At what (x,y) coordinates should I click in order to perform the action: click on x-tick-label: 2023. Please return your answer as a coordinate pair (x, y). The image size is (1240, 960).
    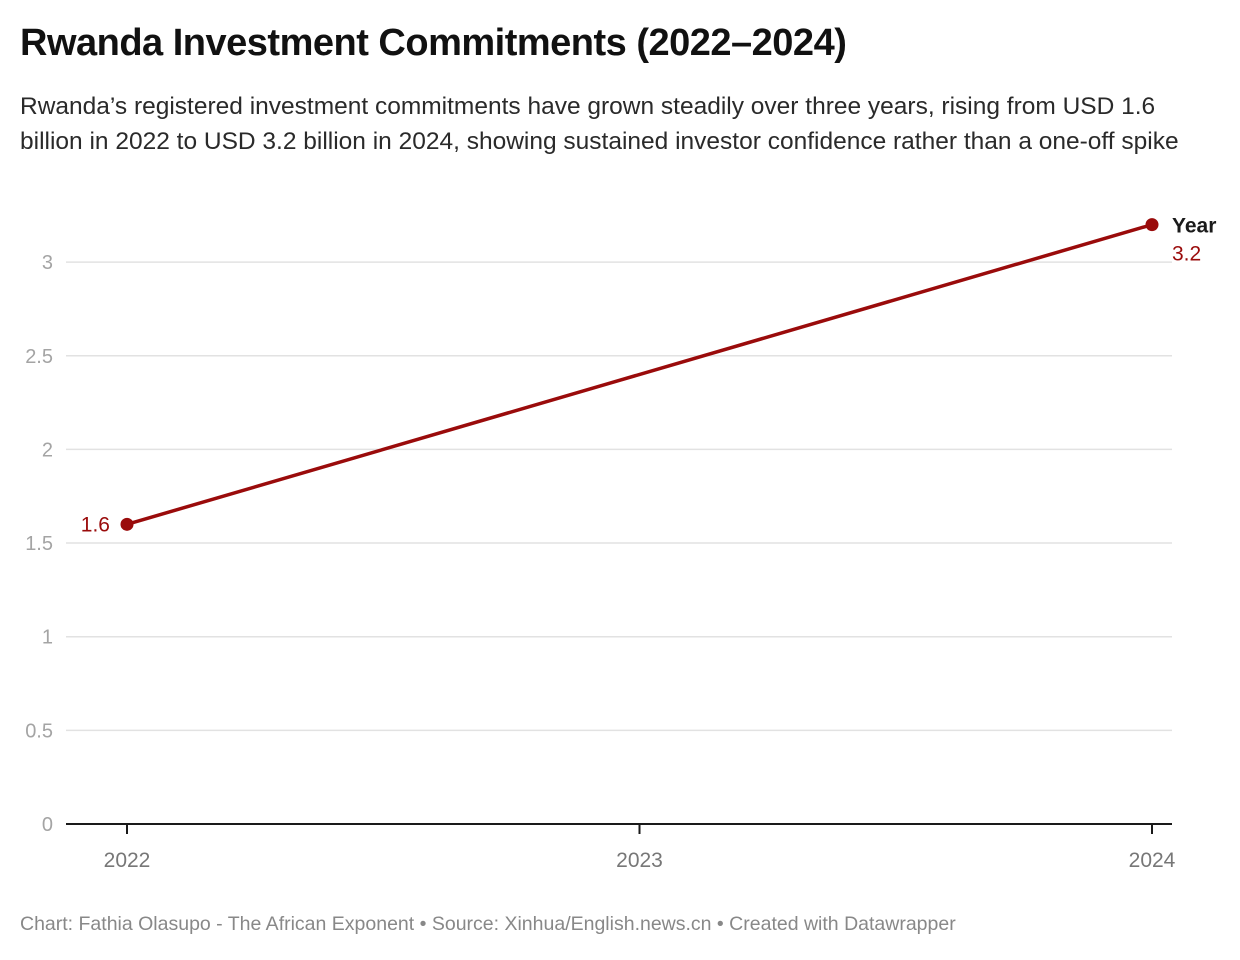
    Looking at the image, I should click on (639, 860).